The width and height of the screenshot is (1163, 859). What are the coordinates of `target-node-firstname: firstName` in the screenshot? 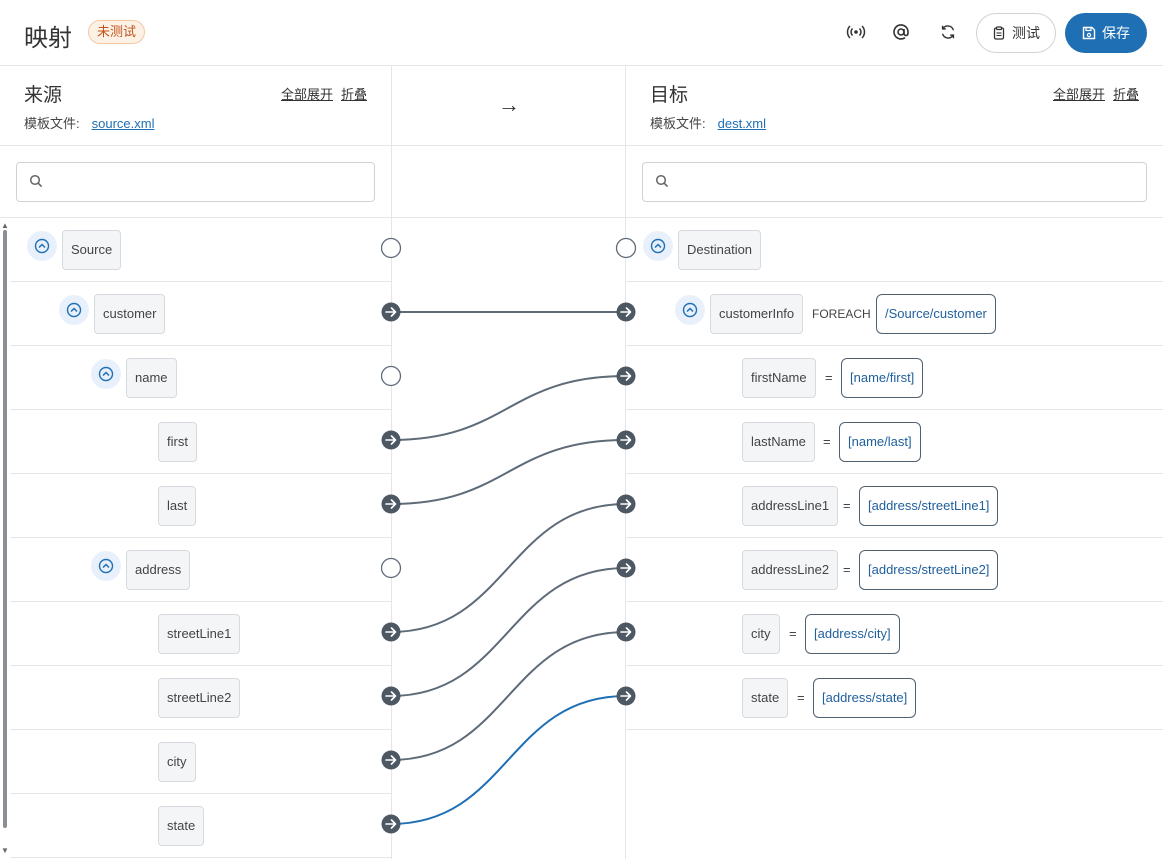 It's located at (779, 378).